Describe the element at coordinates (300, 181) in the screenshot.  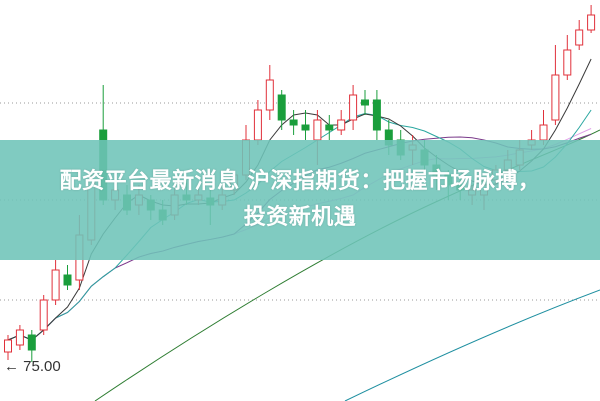
I see `headline-line-1: 配资平台最新消息 沪深指期货：把握市场脉搏，` at that location.